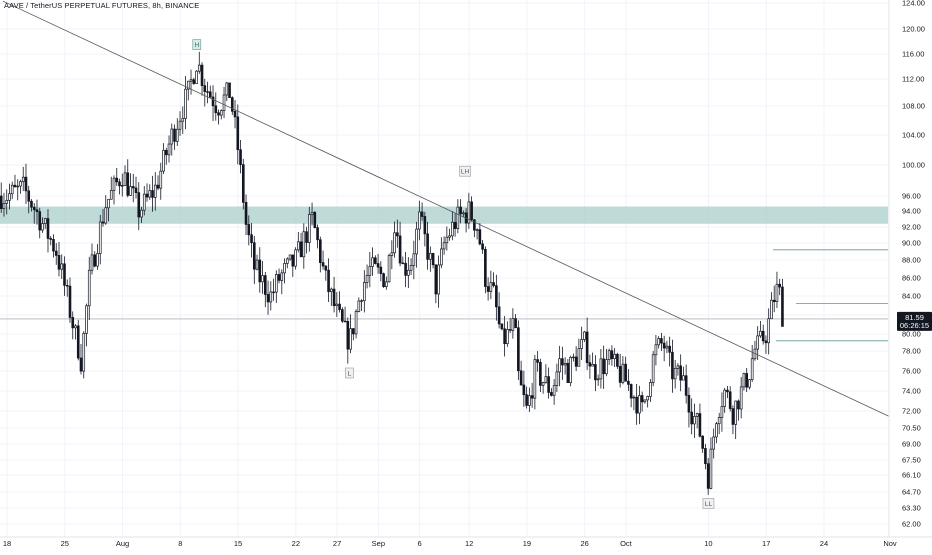  Describe the element at coordinates (465, 172) in the screenshot. I see `pivot-label-text: LH` at that location.